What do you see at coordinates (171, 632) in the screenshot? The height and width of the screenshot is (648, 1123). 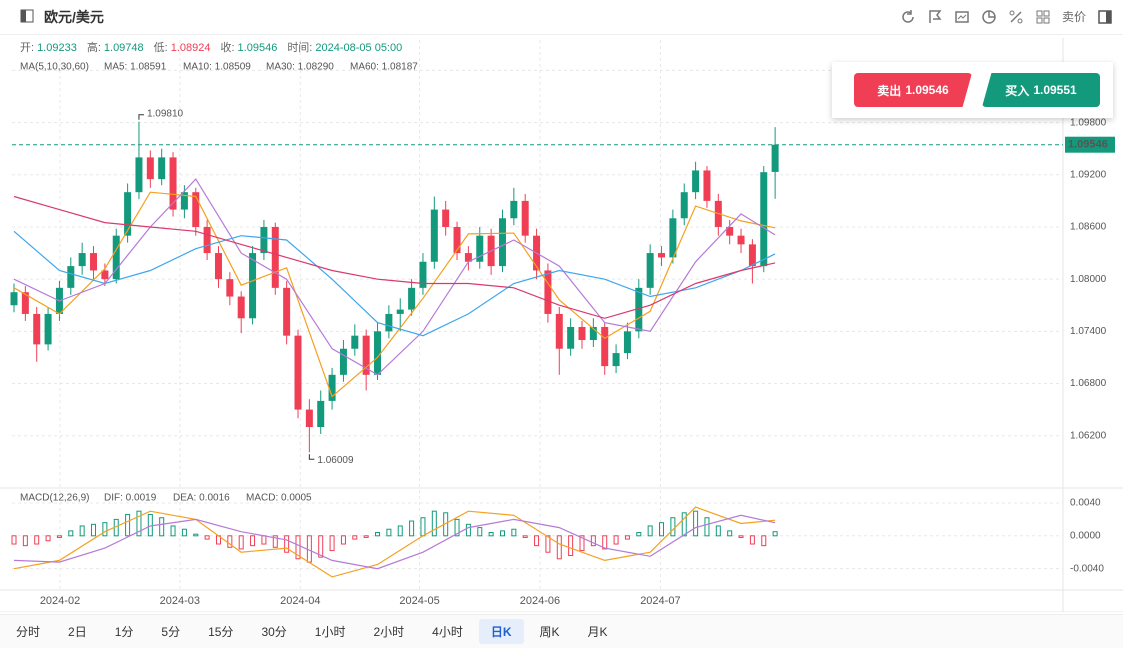 I see `period-tab: 5分` at bounding box center [171, 632].